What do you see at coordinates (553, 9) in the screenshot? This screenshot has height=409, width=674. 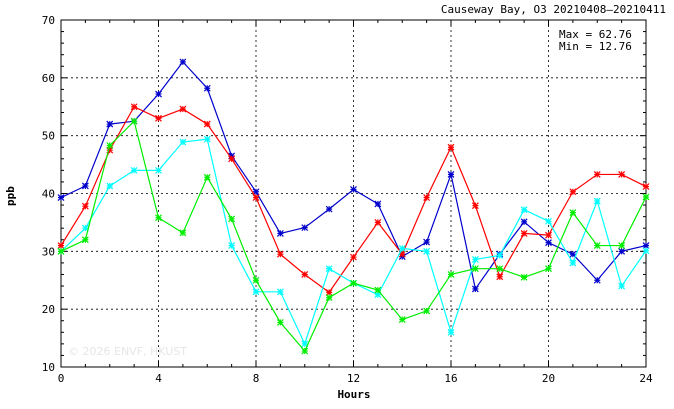 I see `chart-title: Causeway Bay, O3 20210408–20210411` at bounding box center [553, 9].